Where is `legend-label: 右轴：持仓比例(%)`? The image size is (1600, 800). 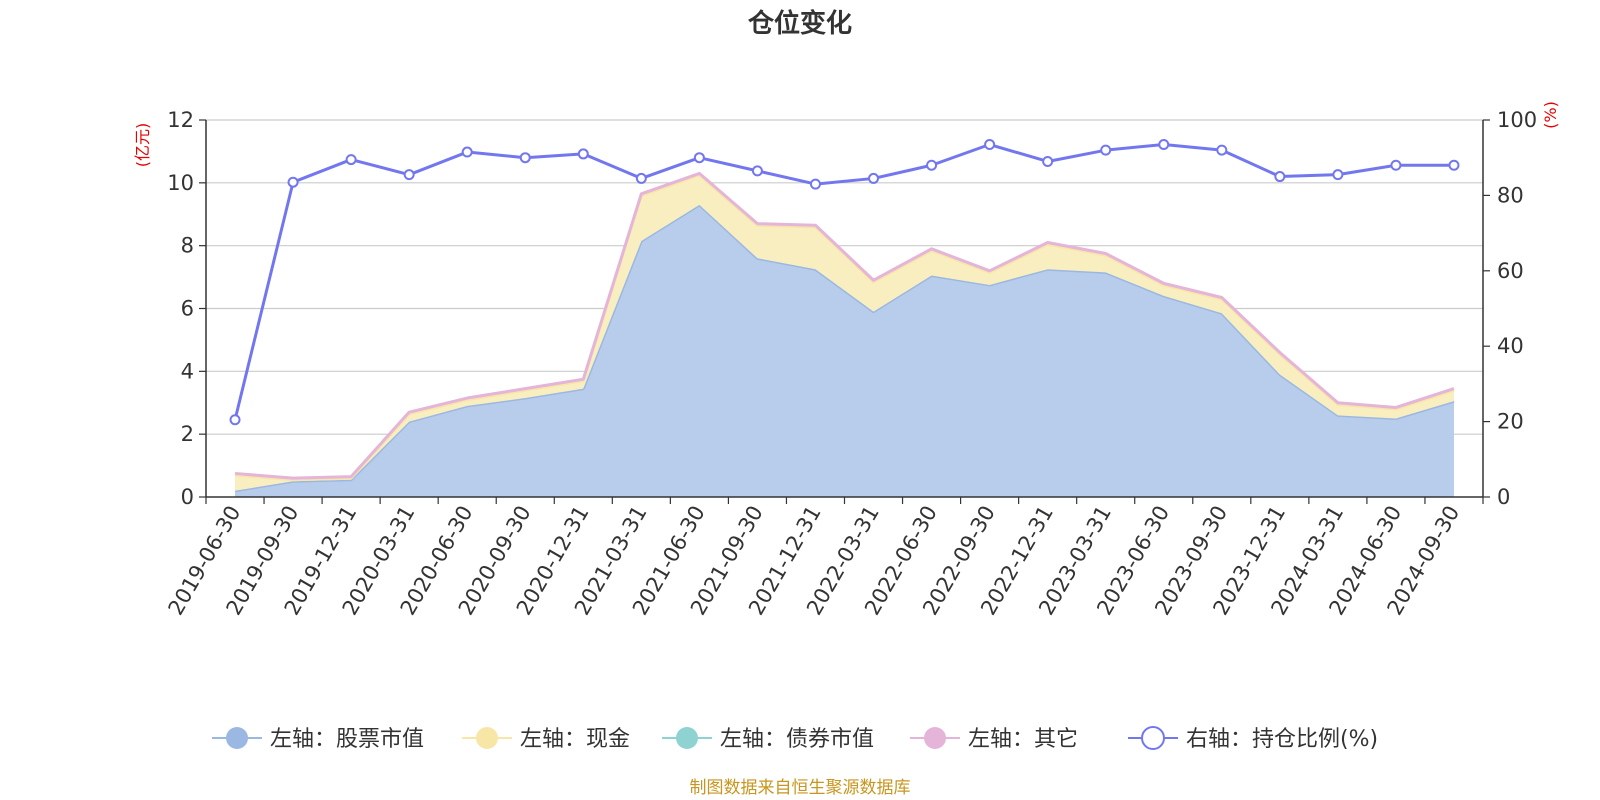
legend-label: 右轴：持仓比例(%) is located at coordinates (1282, 739).